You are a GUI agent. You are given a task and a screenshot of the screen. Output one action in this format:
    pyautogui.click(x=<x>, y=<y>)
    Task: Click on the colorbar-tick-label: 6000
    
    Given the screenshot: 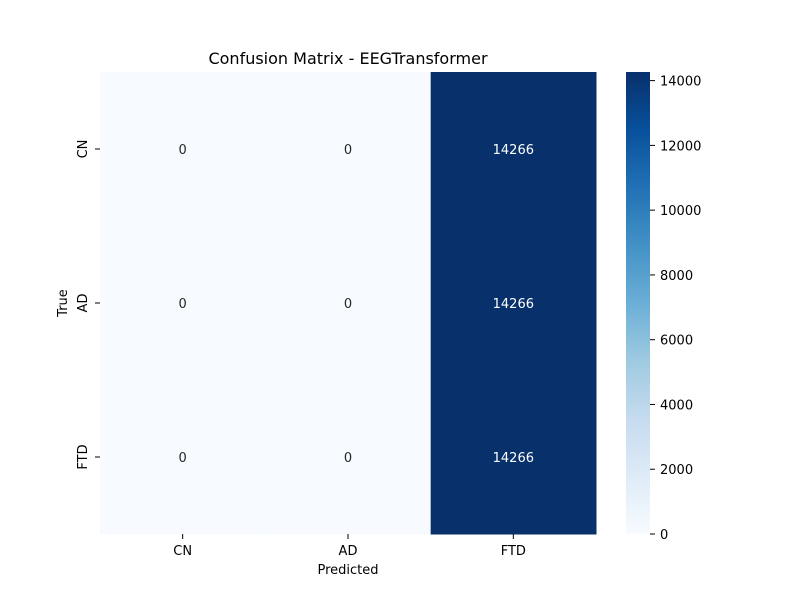 What is the action you would take?
    pyautogui.click(x=676, y=341)
    